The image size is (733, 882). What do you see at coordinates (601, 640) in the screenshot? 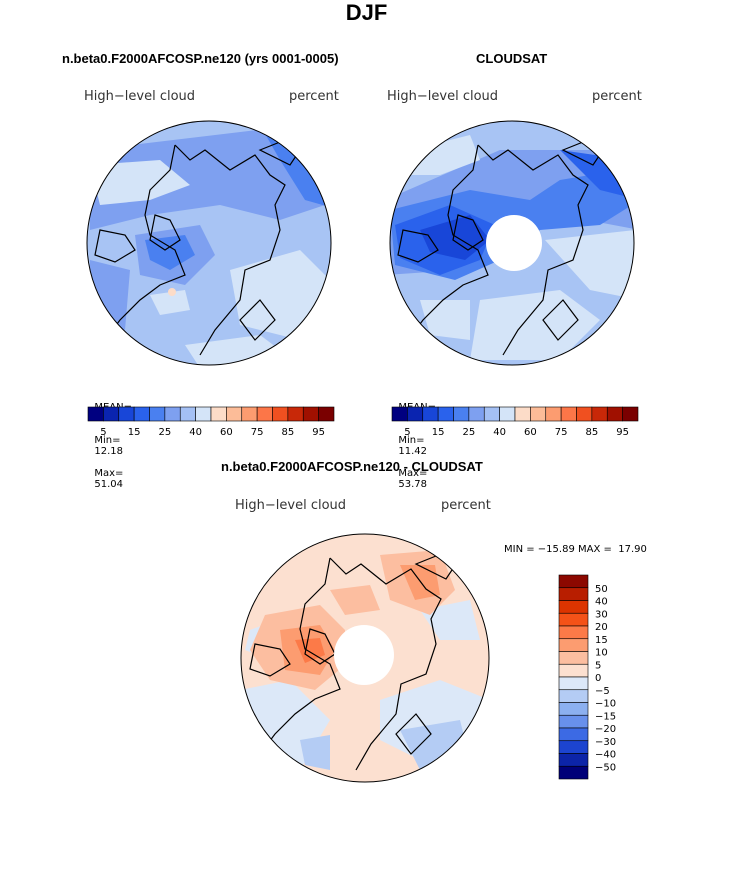
I see `diff-colorbar-tick-label: 15` at bounding box center [601, 640].